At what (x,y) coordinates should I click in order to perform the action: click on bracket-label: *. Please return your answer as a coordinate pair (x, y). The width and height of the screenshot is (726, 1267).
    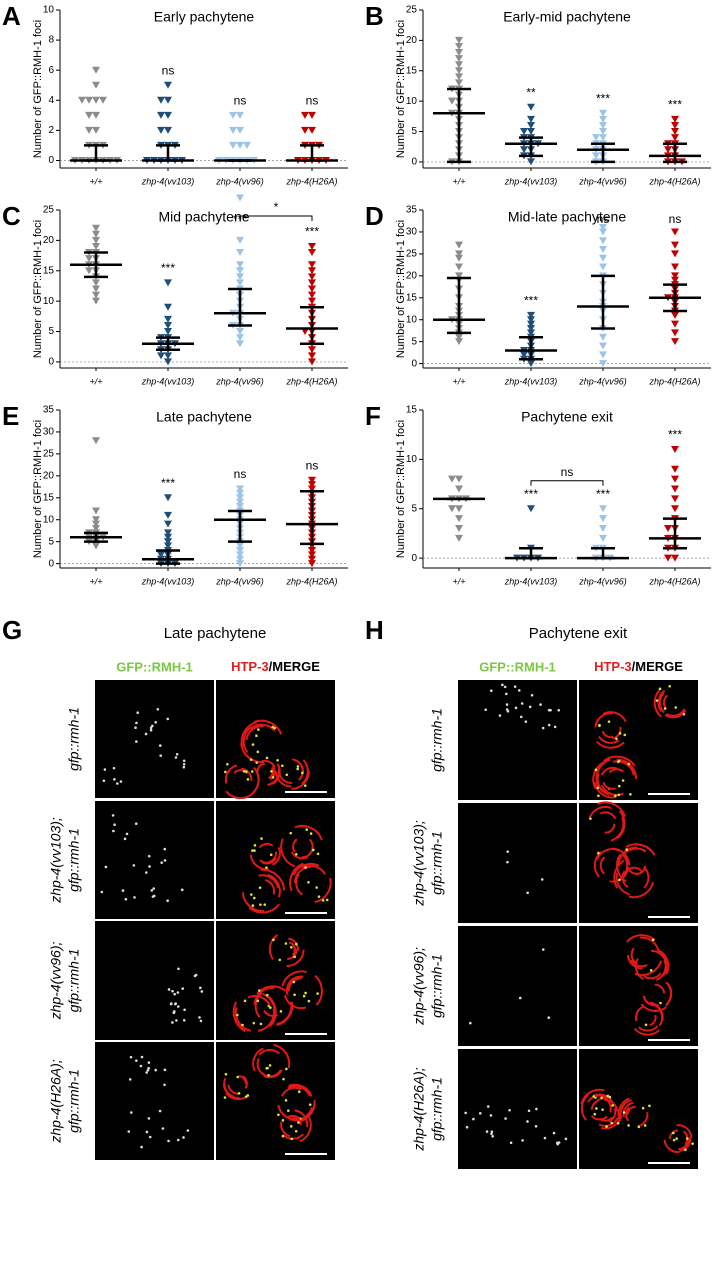
    Looking at the image, I should click on (276, 207).